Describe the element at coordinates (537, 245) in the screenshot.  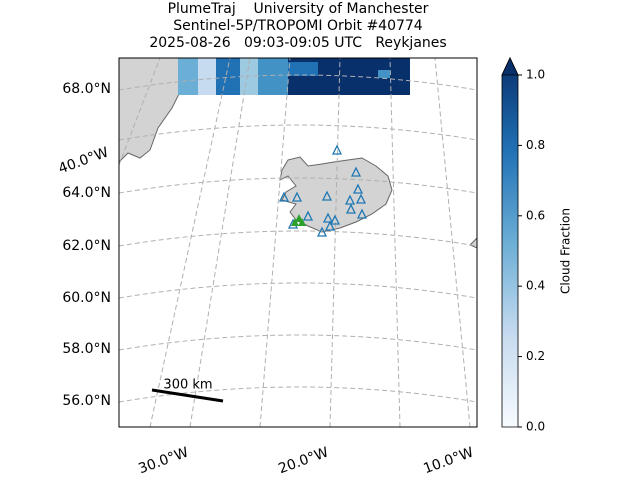
I see `colorbar: Cloud Fraction 0.0 0.2 0.4 0.6 0.8 1.0` at that location.